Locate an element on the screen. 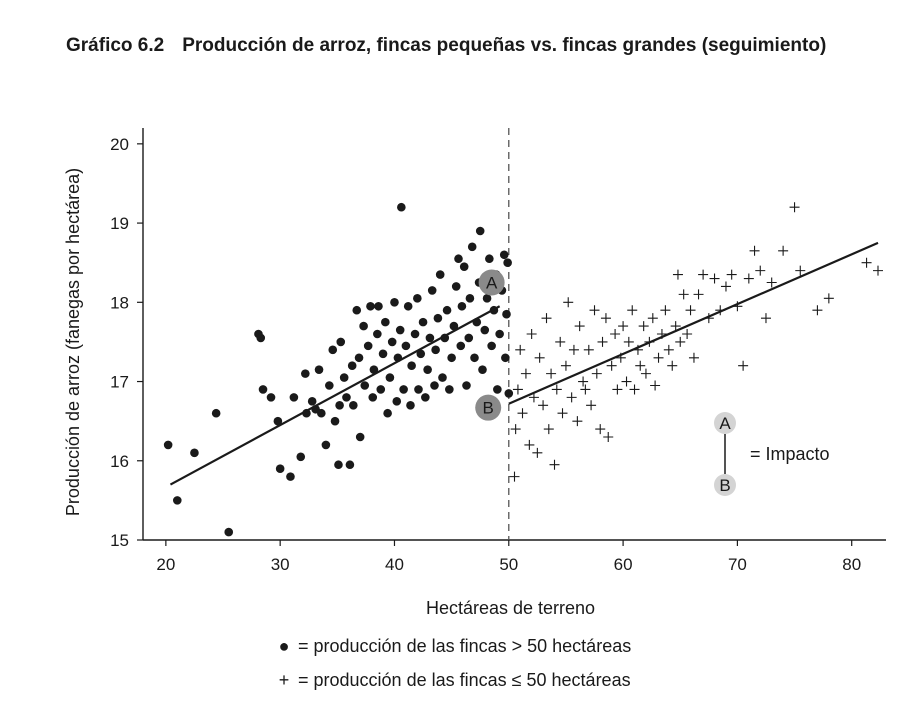  x-axis-label: Hectáreas de terreno is located at coordinates (510, 608).